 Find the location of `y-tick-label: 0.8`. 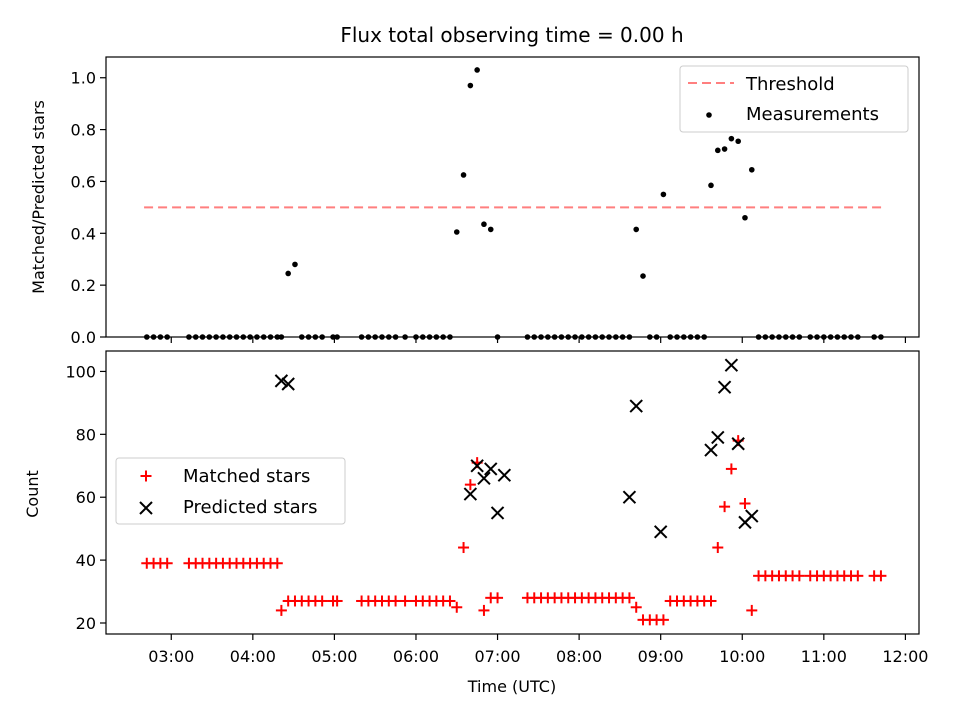

y-tick-label: 0.8 is located at coordinates (83, 130).